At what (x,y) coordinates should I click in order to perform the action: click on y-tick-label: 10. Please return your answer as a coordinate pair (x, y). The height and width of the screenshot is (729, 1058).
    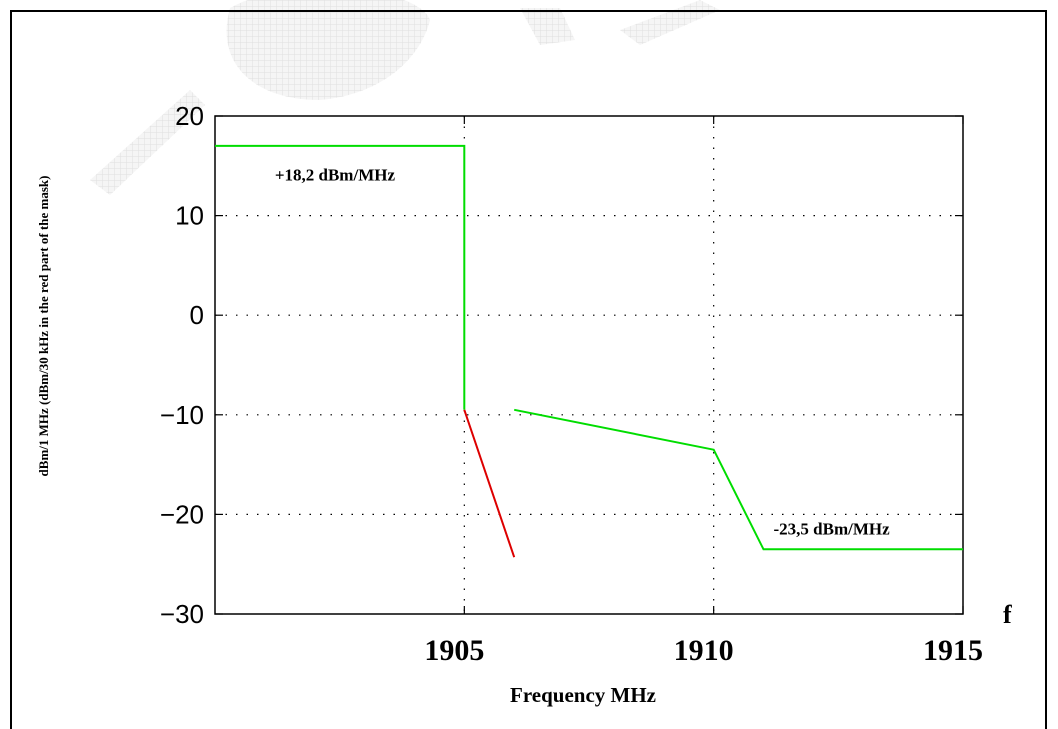
    Looking at the image, I should click on (189, 216).